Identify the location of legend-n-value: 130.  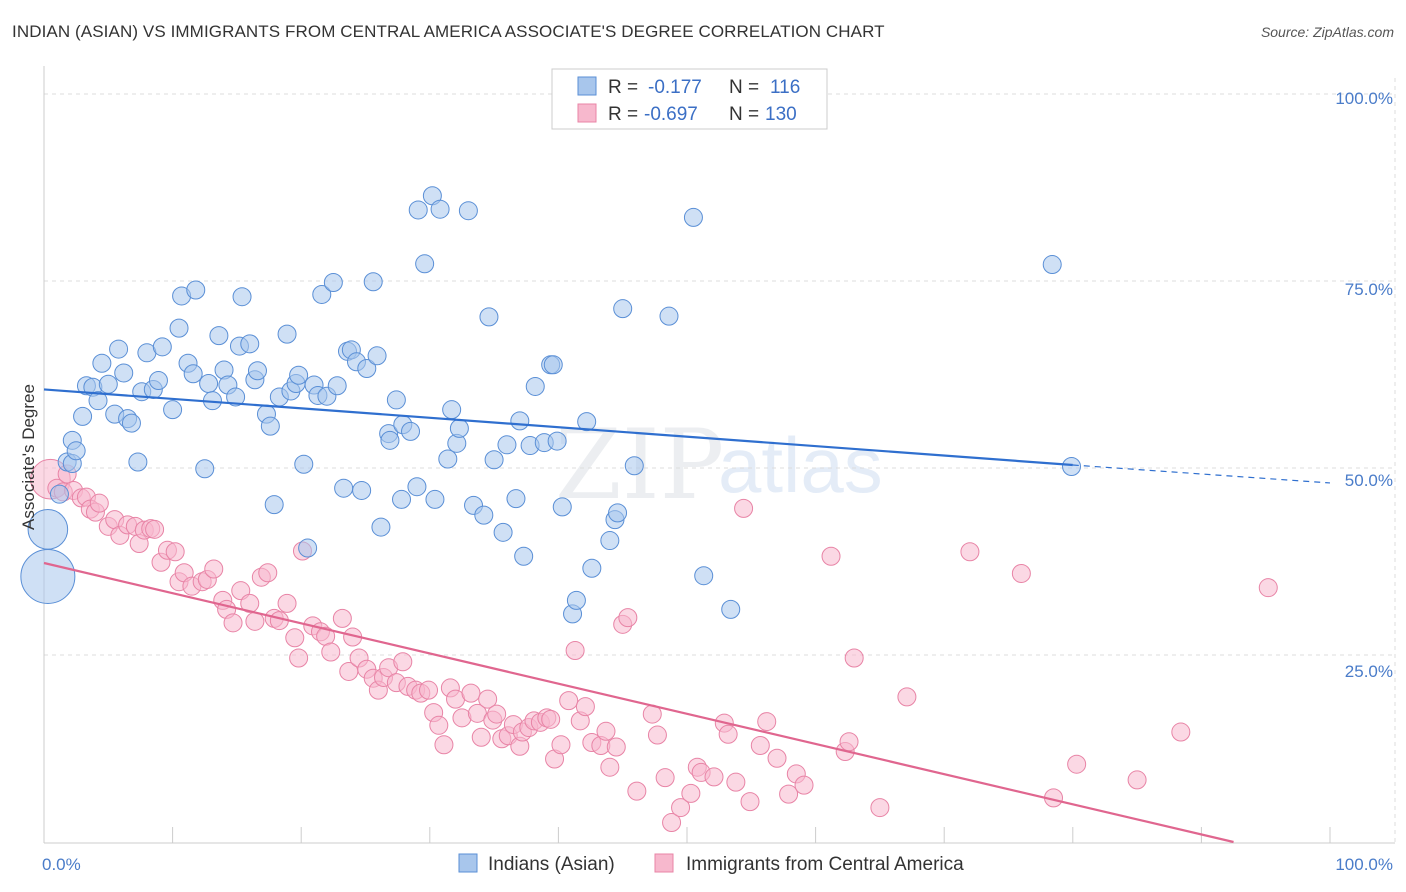
(781, 114).